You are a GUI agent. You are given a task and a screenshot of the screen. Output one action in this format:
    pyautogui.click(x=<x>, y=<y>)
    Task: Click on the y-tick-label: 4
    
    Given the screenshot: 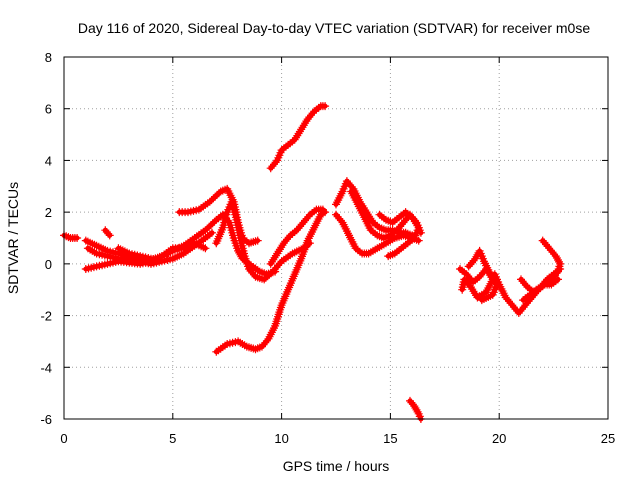 What is the action you would take?
    pyautogui.click(x=48, y=160)
    